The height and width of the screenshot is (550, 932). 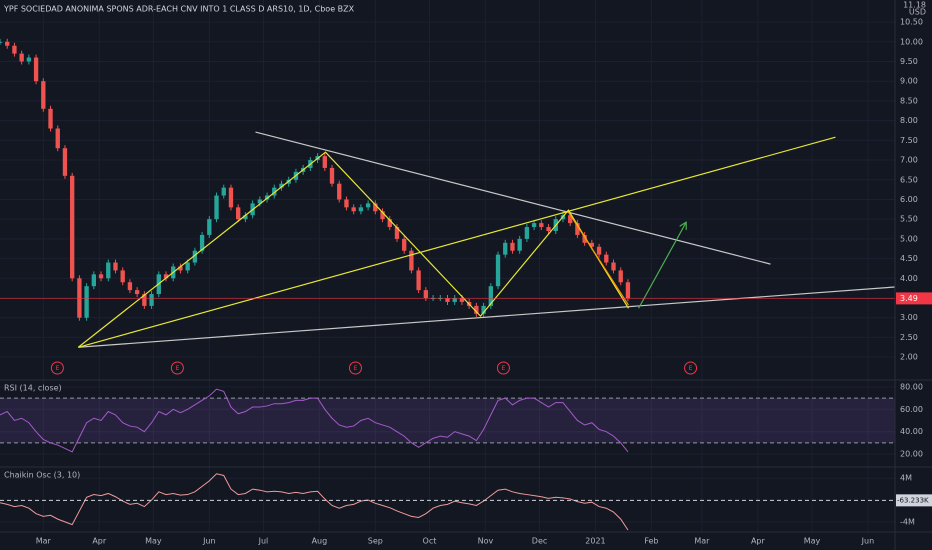 I want to click on x-tick-label: 2021, so click(x=595, y=541).